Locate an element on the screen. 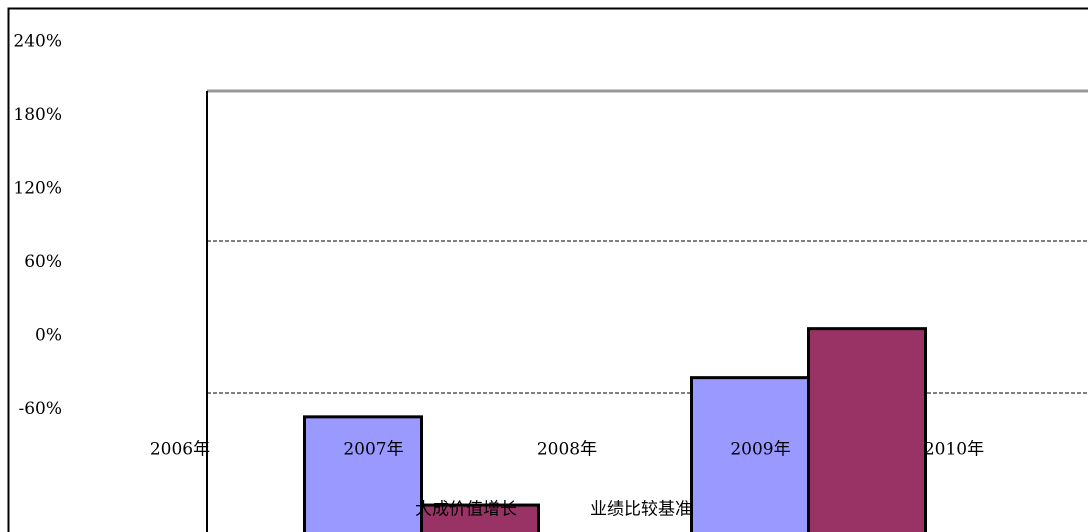 This screenshot has height=532, width=1088. x-tick-label: 2010年 is located at coordinates (954, 450).